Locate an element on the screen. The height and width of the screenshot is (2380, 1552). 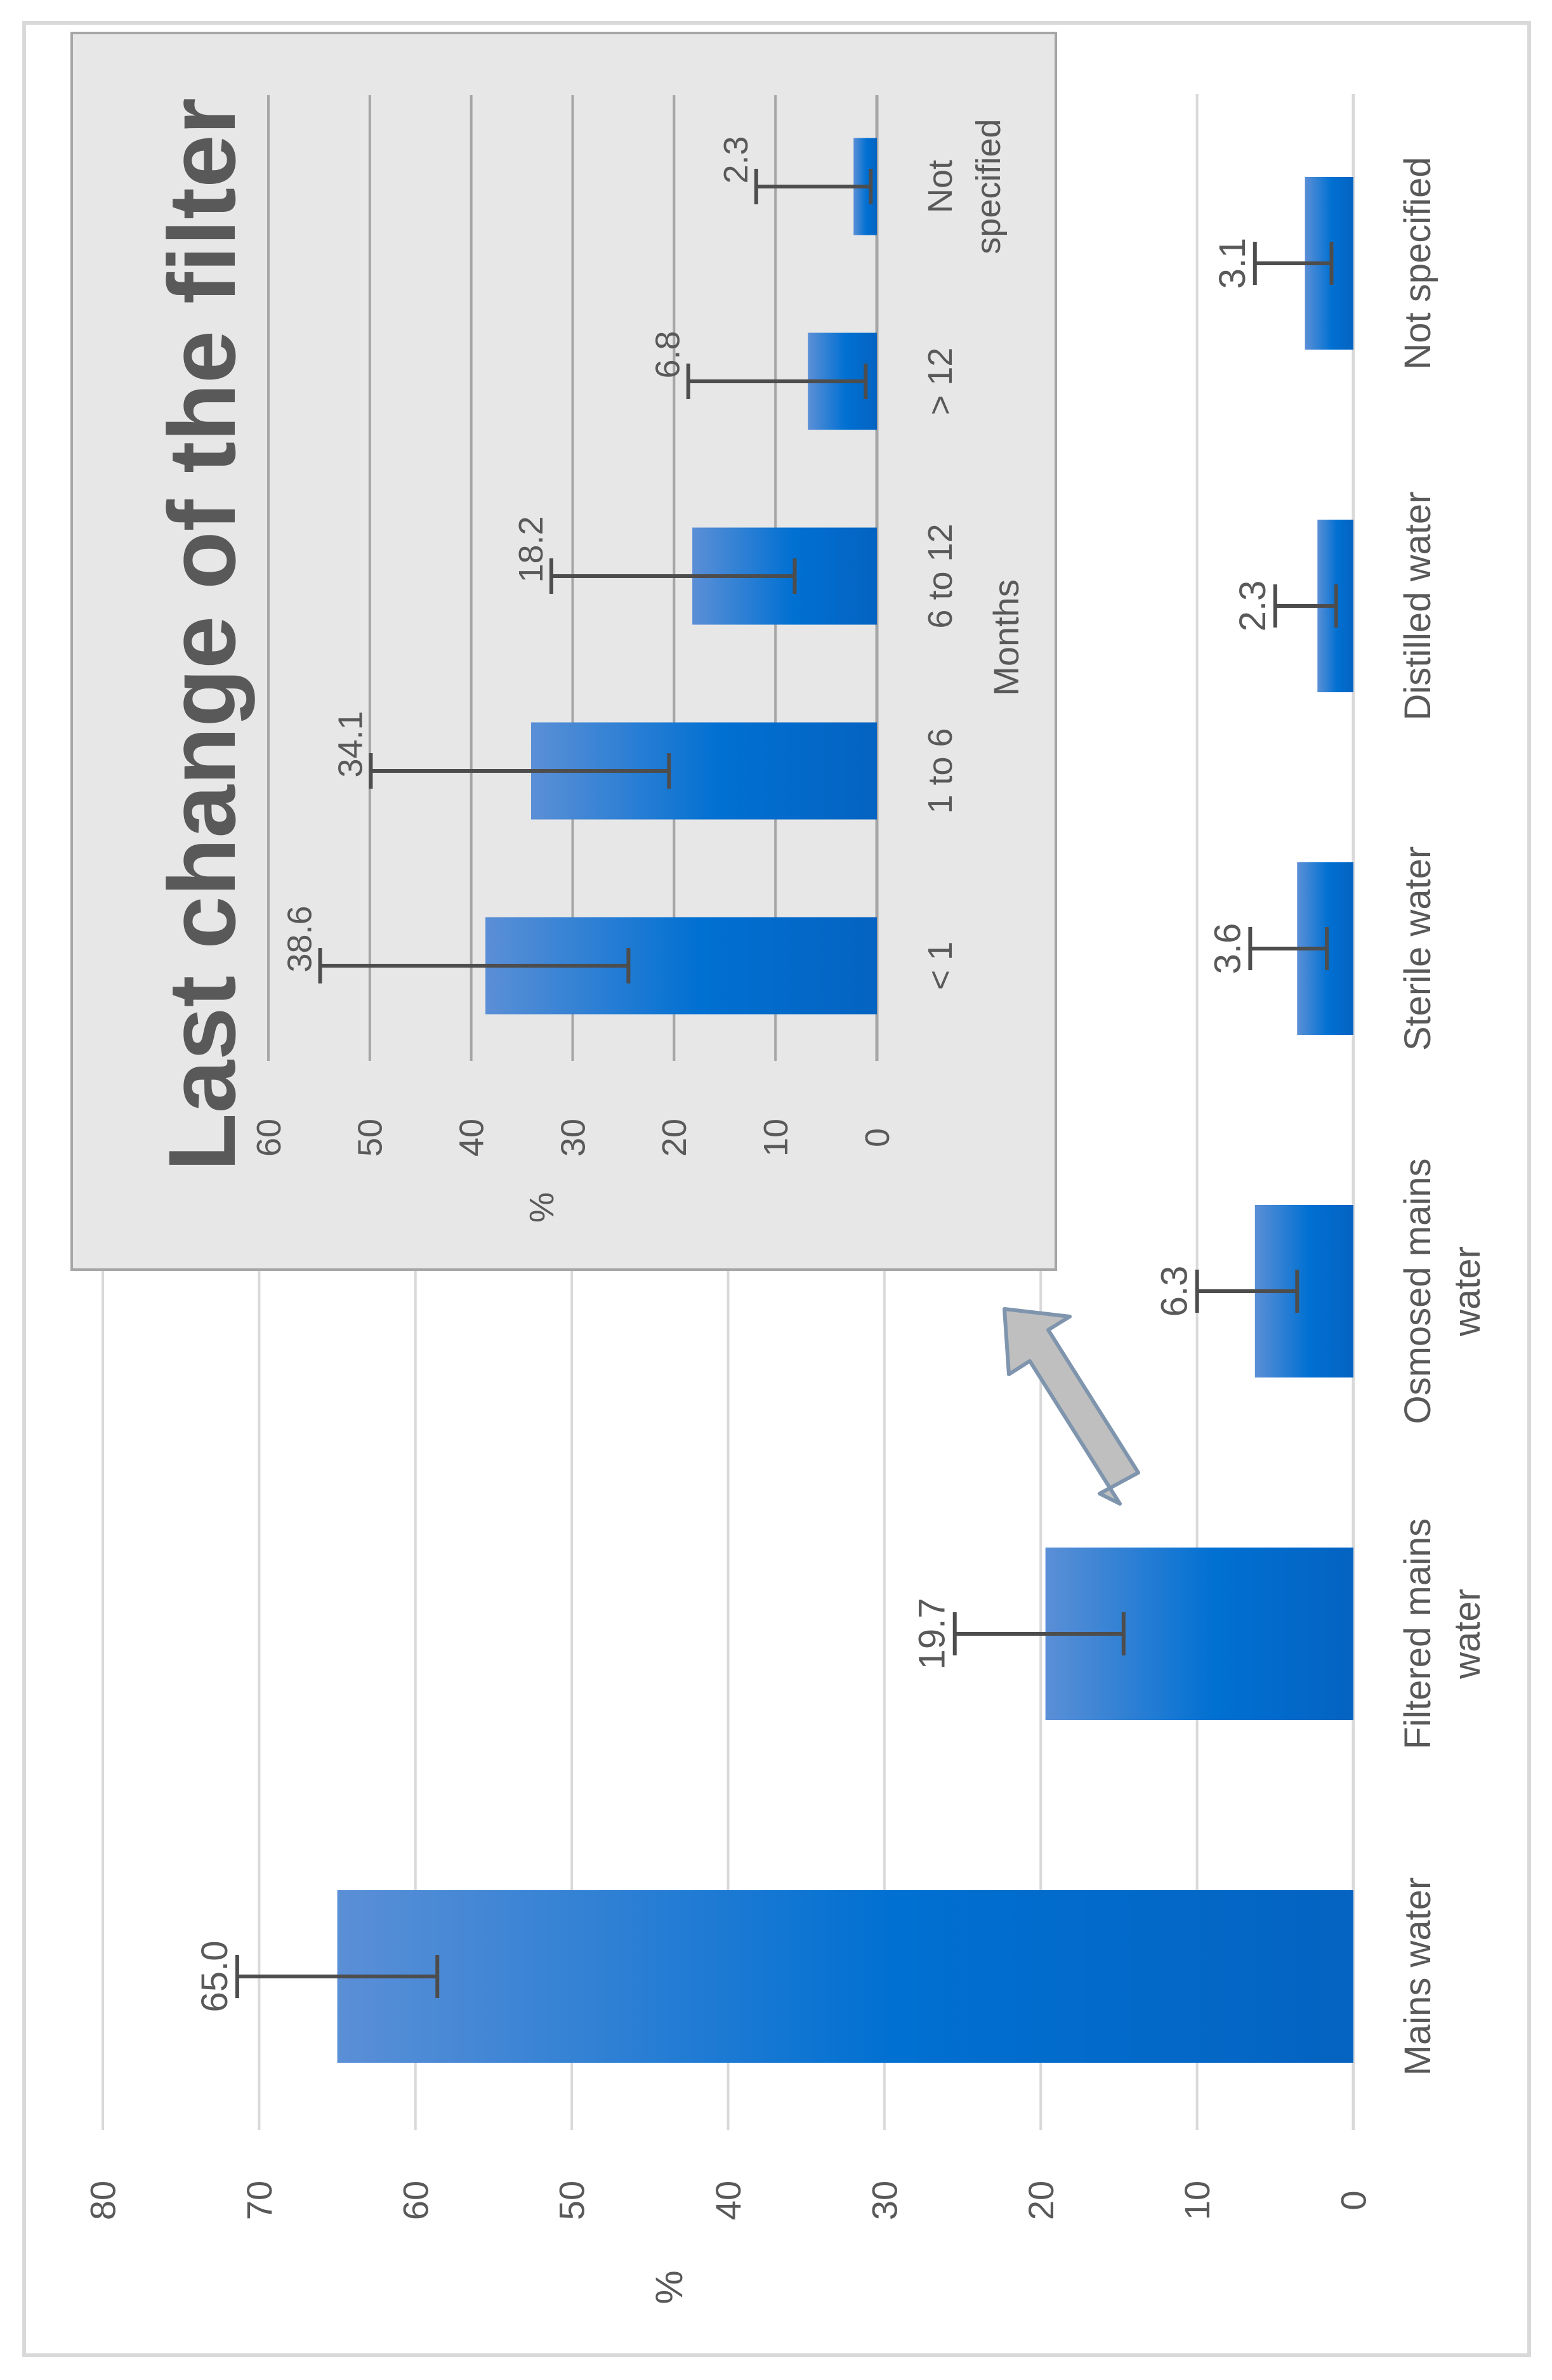
main-value-label: 19.7 is located at coordinates (932, 1634).